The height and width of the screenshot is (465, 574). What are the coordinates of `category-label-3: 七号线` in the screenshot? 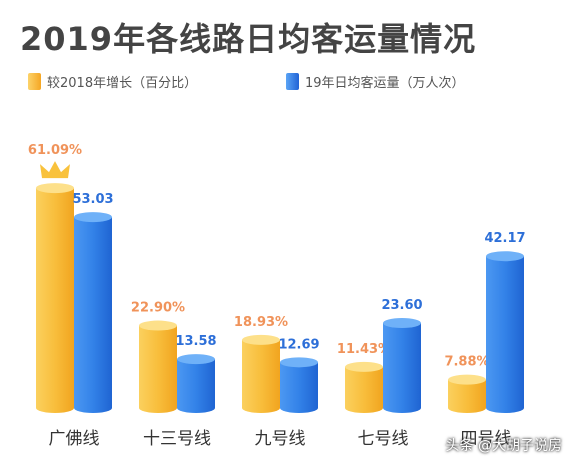 It's located at (383, 439).